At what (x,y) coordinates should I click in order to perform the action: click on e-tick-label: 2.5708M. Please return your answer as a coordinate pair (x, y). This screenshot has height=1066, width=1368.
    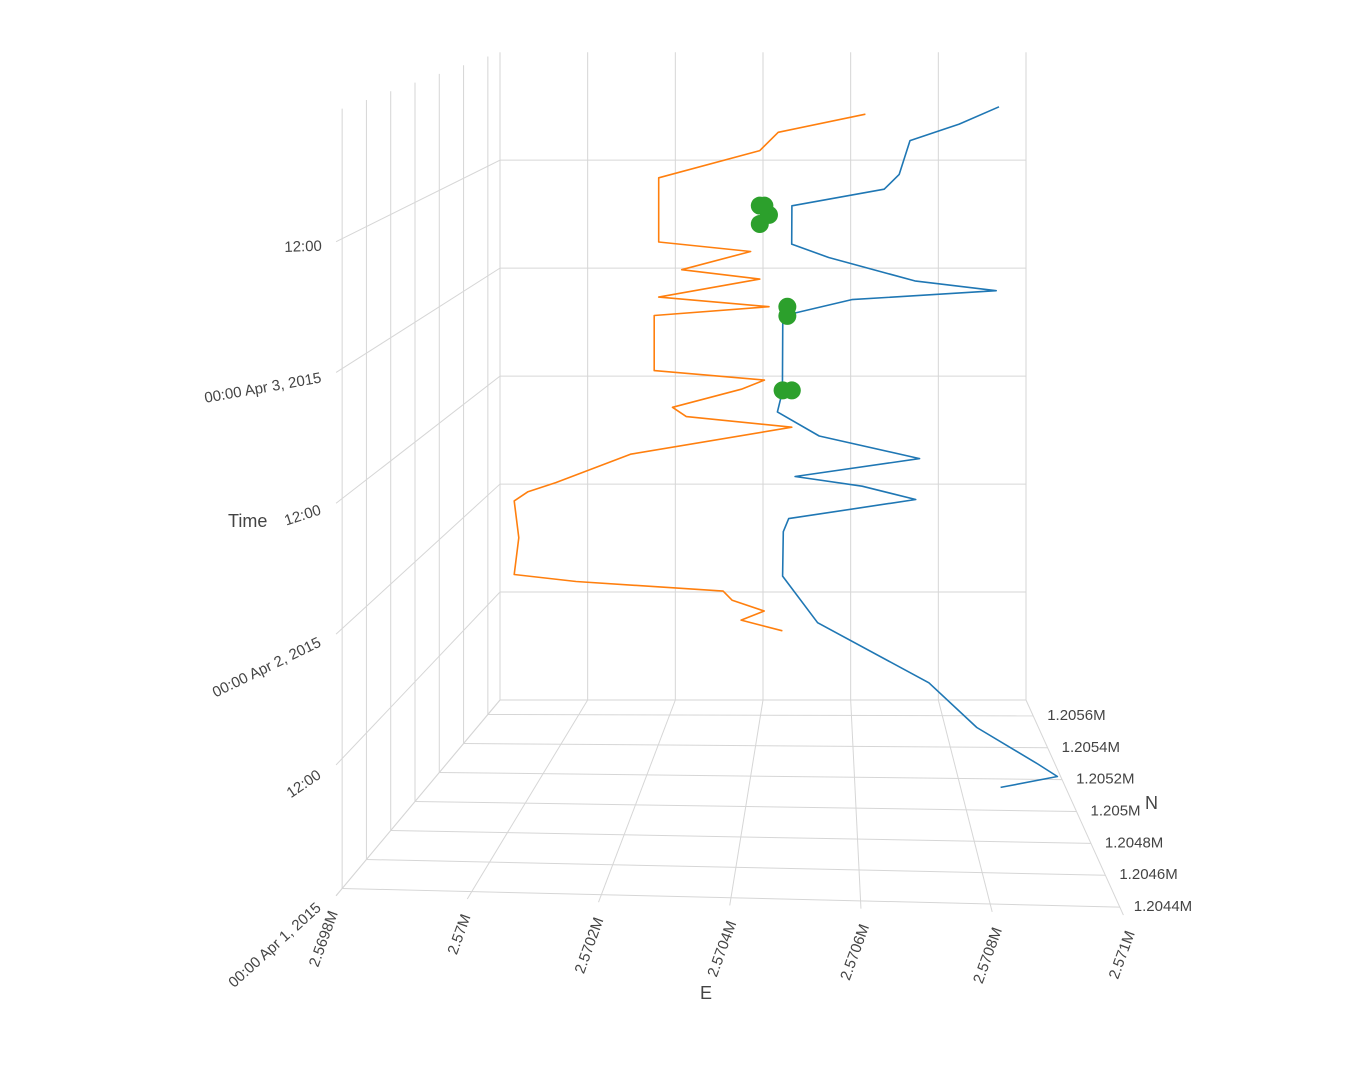
    Looking at the image, I should click on (988, 955).